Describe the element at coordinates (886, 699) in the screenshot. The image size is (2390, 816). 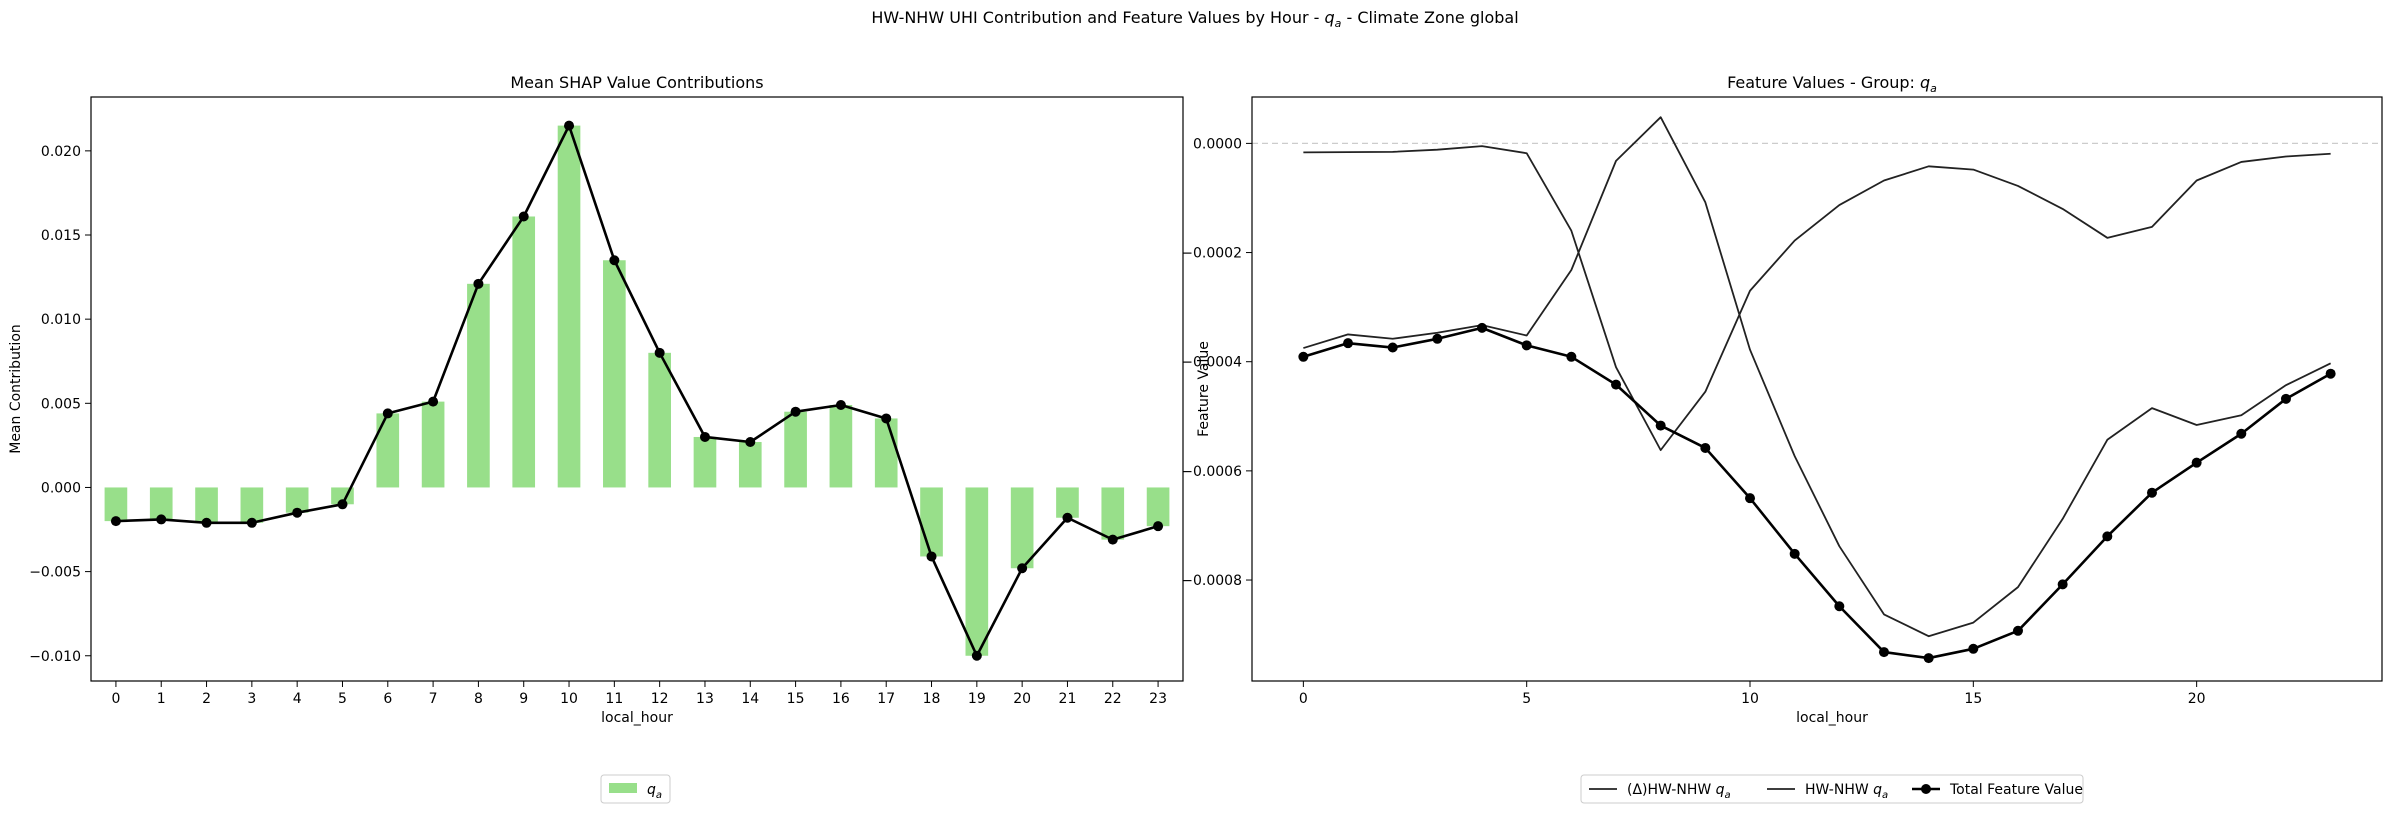
I see `shap-x-tick-label: 17` at that location.